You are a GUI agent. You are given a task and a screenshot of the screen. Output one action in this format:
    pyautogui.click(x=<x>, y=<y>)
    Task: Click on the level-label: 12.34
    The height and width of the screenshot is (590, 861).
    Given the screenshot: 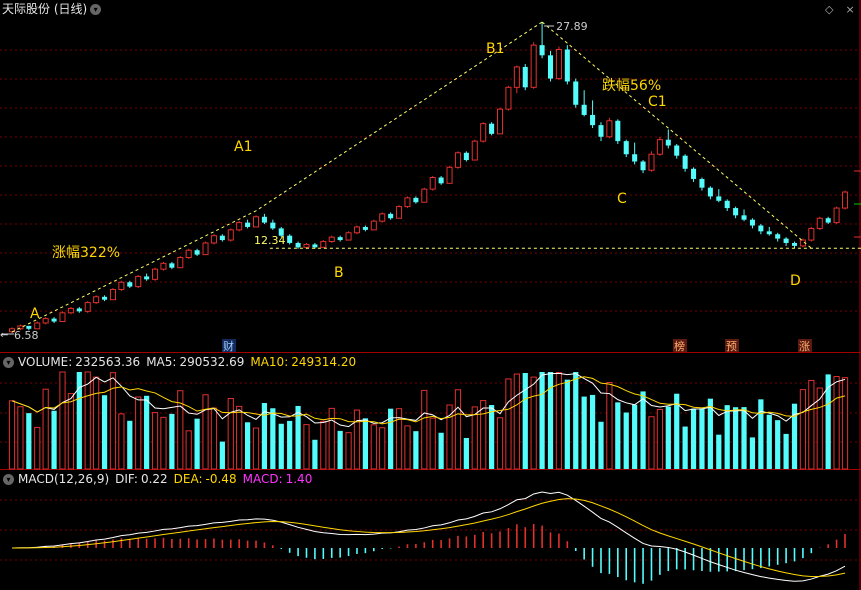 What is the action you would take?
    pyautogui.click(x=270, y=240)
    